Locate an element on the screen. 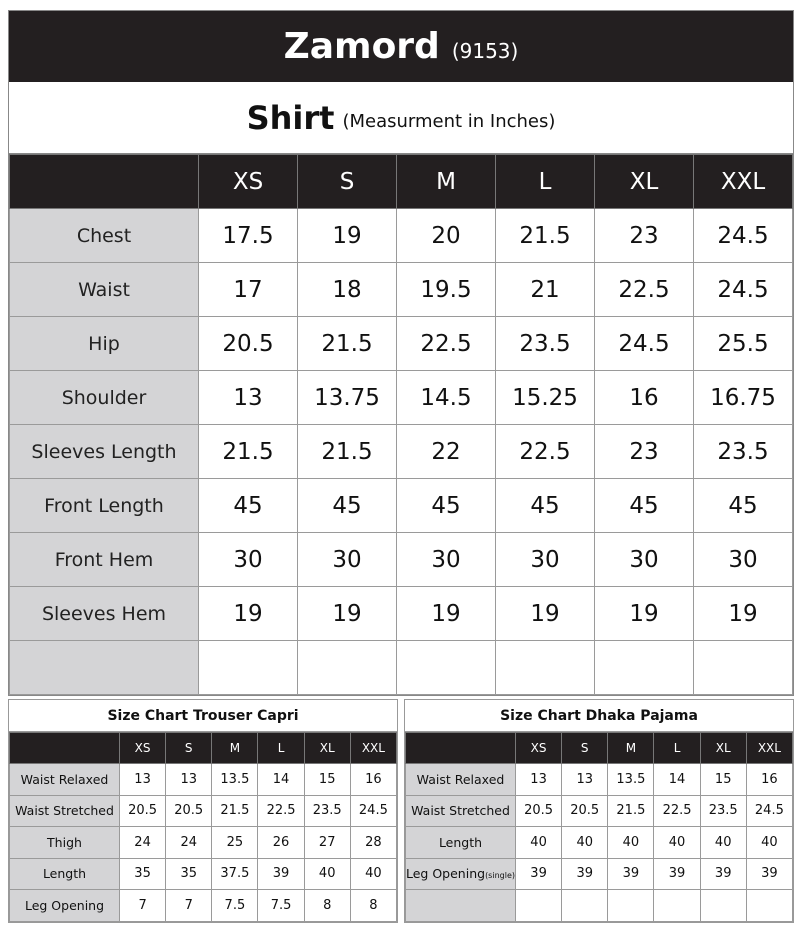  size-header: S is located at coordinates (585, 748).